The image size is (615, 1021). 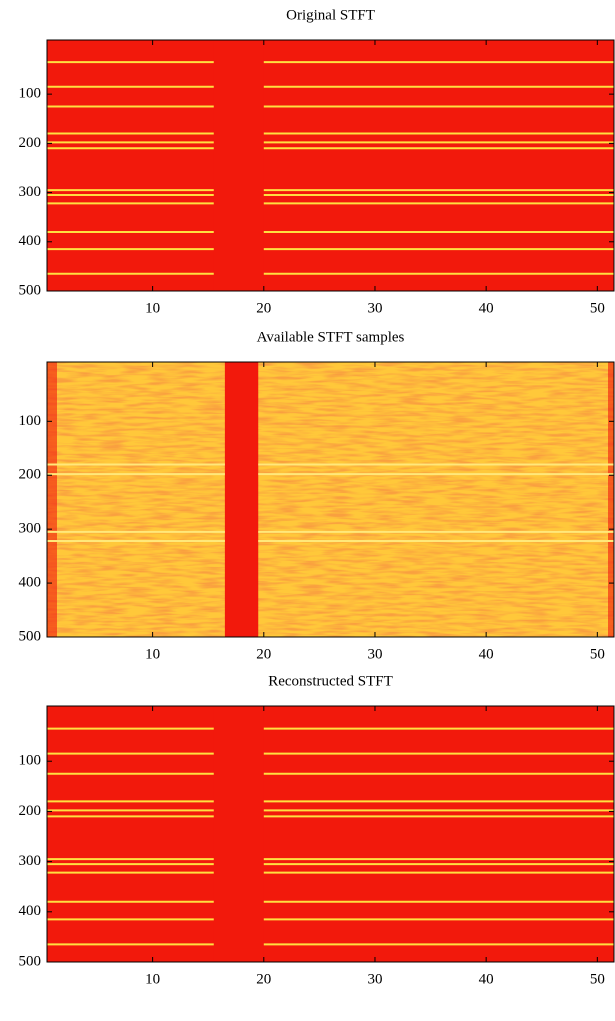 What do you see at coordinates (331, 337) in the screenshot?
I see `chart-title: Available STFT samples` at bounding box center [331, 337].